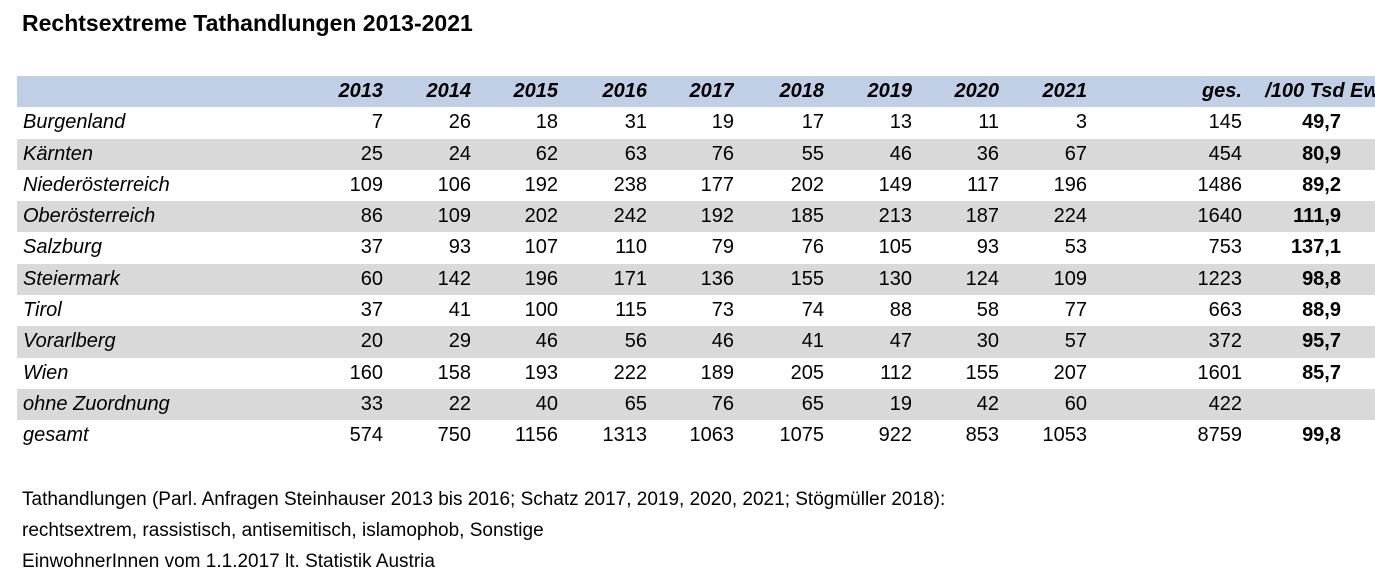 This screenshot has width=1375, height=581. I want to click on column-header-rate: /100 Tsd Ew, so click(1320, 91).